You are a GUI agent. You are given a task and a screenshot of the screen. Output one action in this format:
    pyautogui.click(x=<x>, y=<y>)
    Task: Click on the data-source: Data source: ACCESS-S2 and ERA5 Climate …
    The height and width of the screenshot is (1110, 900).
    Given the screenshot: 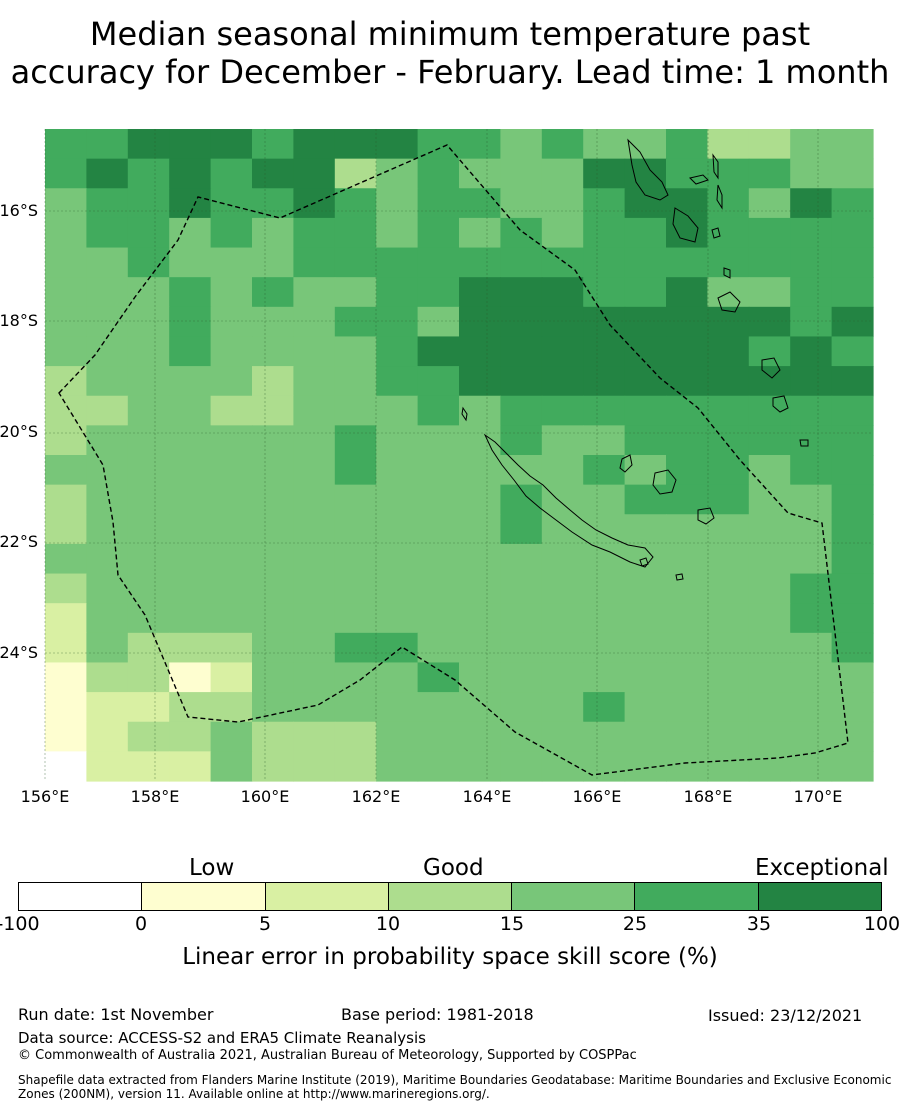 What is the action you would take?
    pyautogui.click(x=222, y=1038)
    